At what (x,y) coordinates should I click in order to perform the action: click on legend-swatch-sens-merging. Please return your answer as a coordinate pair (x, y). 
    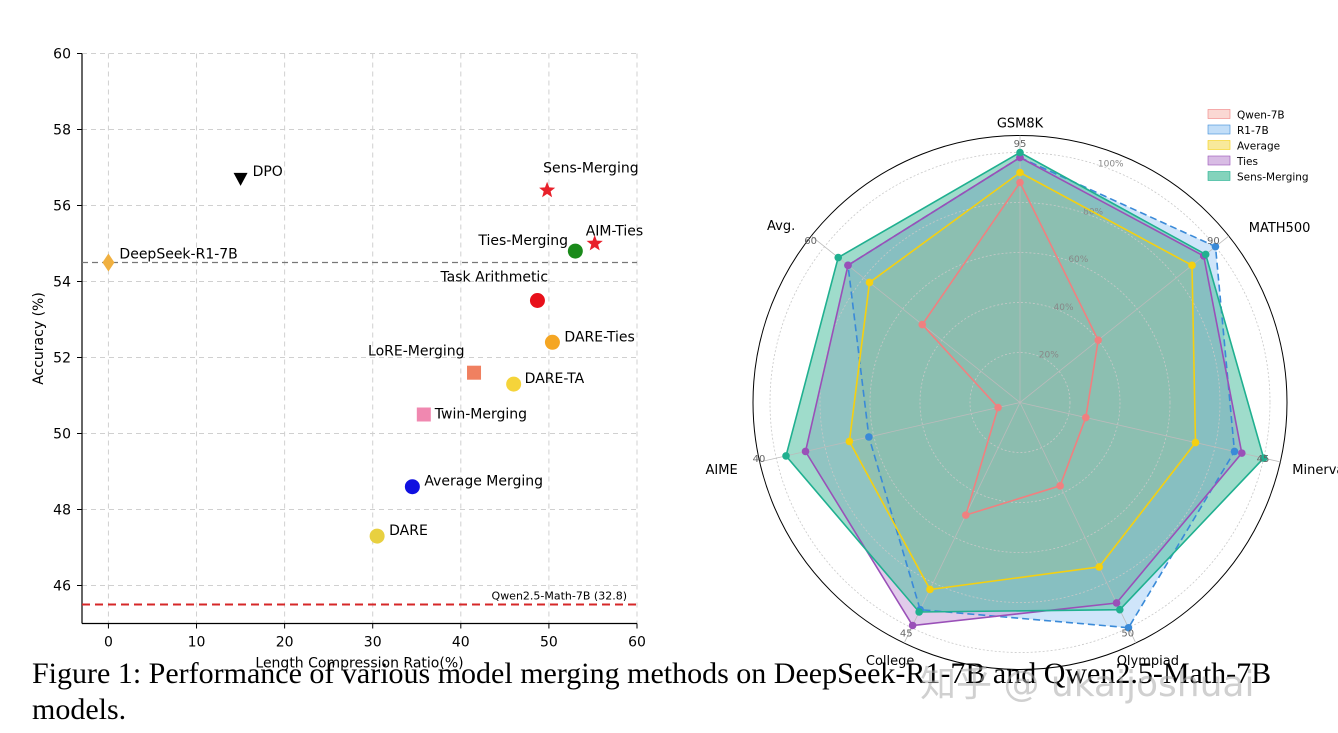
    Looking at the image, I should click on (1219, 176).